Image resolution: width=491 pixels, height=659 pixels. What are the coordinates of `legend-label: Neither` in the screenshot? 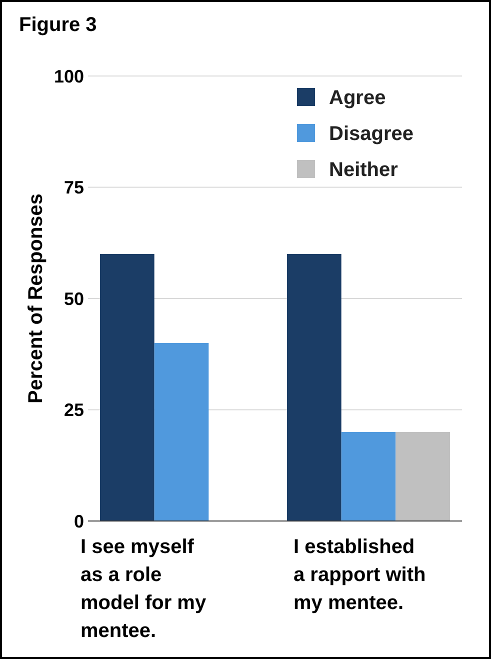 It's located at (363, 170).